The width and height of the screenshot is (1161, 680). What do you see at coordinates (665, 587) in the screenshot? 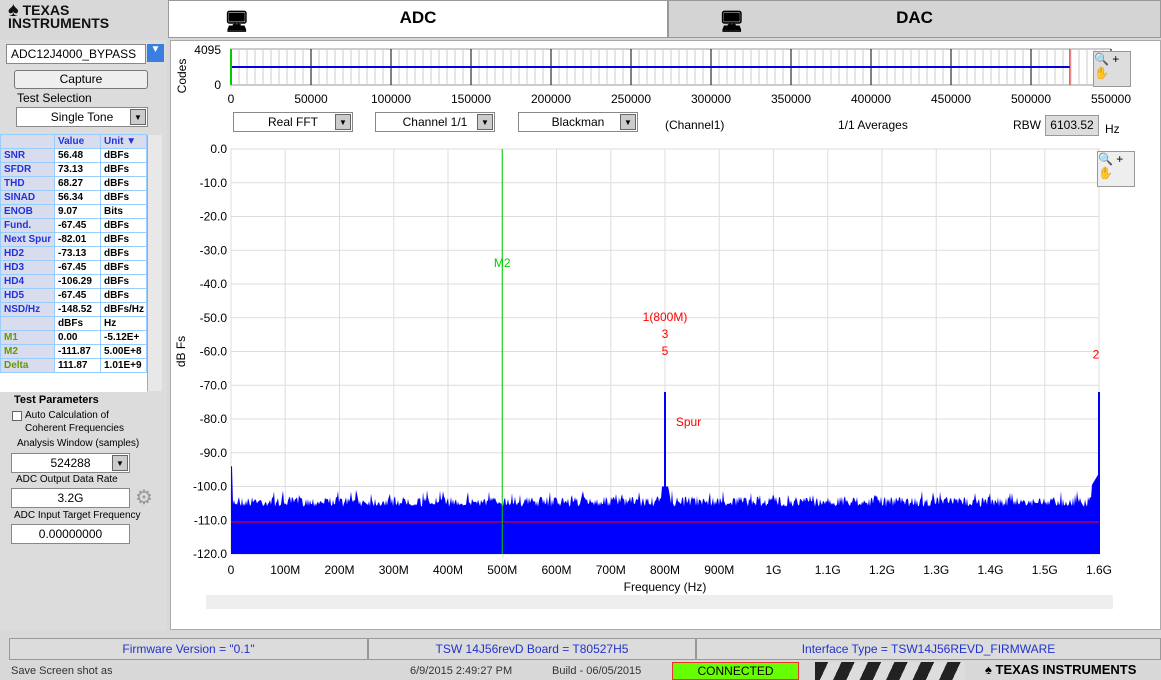
I see `x-axis-label: Frequency (Hz)` at bounding box center [665, 587].